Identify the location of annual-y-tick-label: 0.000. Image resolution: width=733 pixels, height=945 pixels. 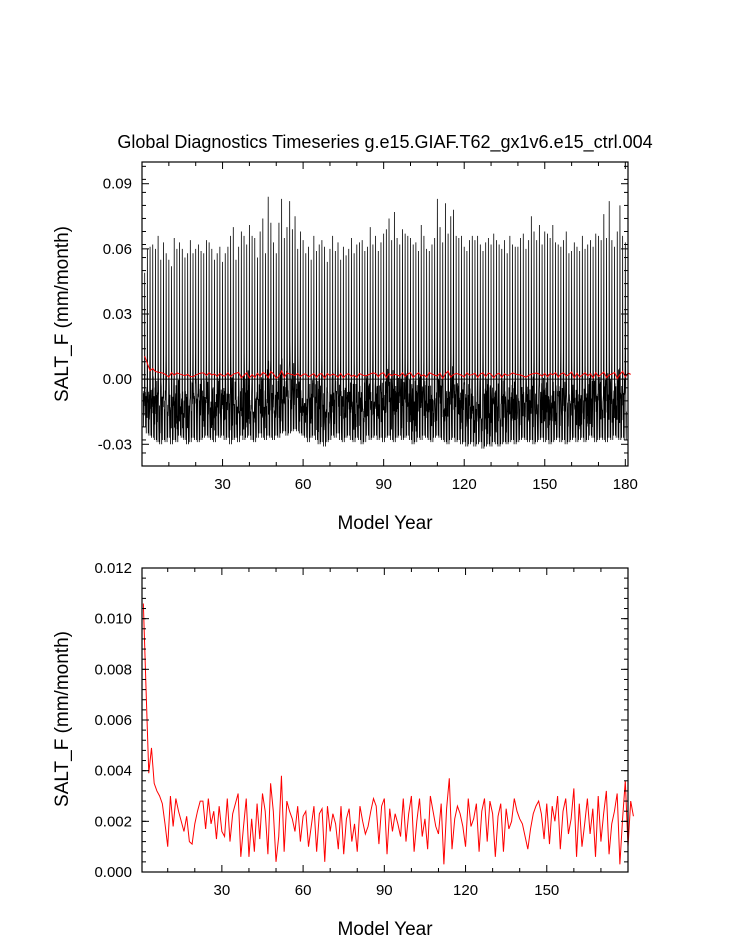
(113, 872).